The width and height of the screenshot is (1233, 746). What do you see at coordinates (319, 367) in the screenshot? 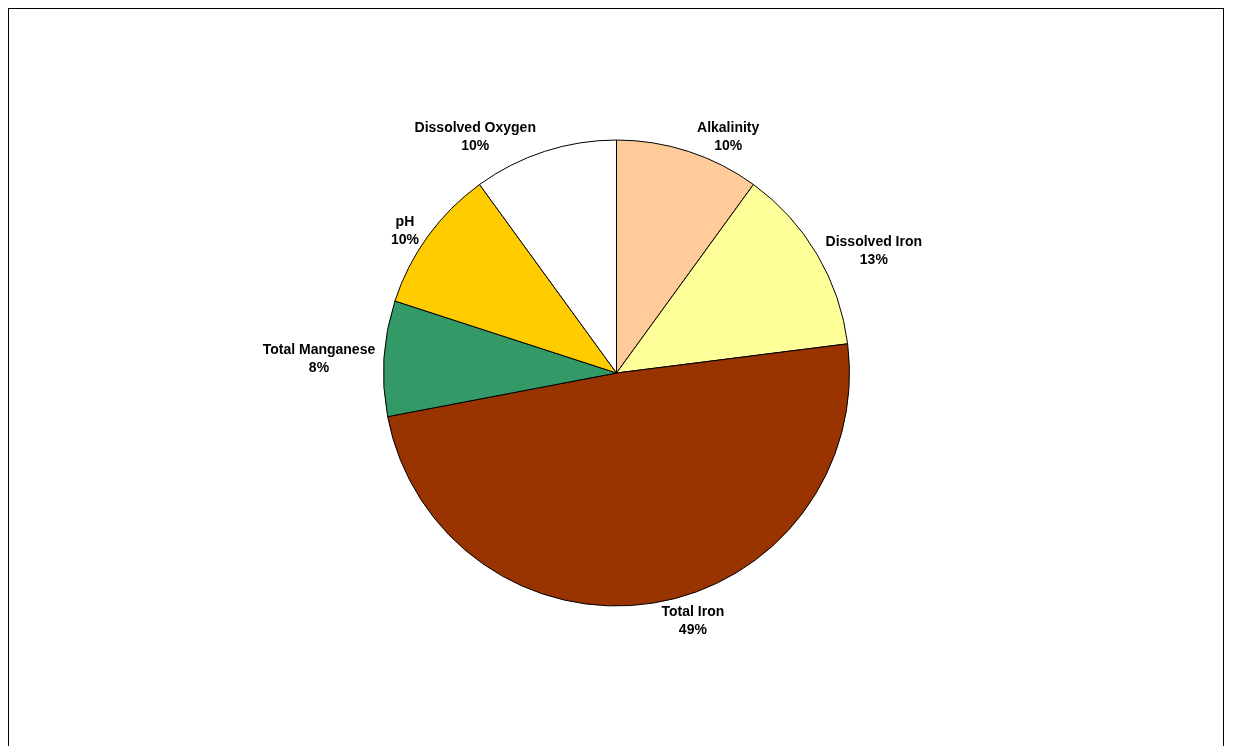
I see `data-label: 8%` at bounding box center [319, 367].